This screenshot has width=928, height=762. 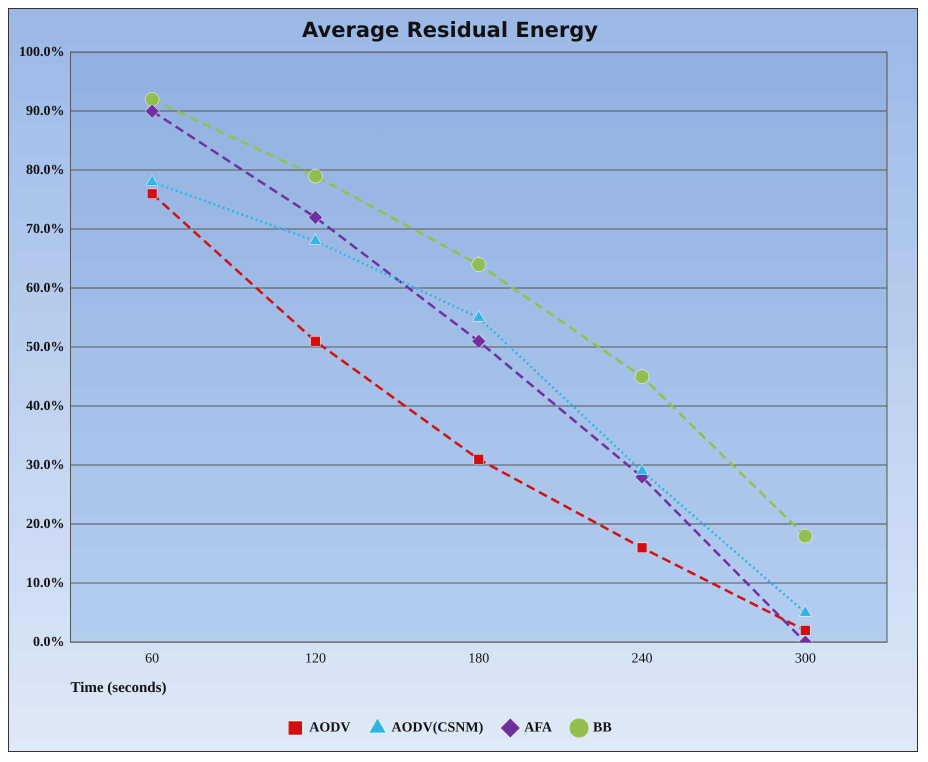 I want to click on y-tick-label: 10.0%, so click(x=45, y=583).